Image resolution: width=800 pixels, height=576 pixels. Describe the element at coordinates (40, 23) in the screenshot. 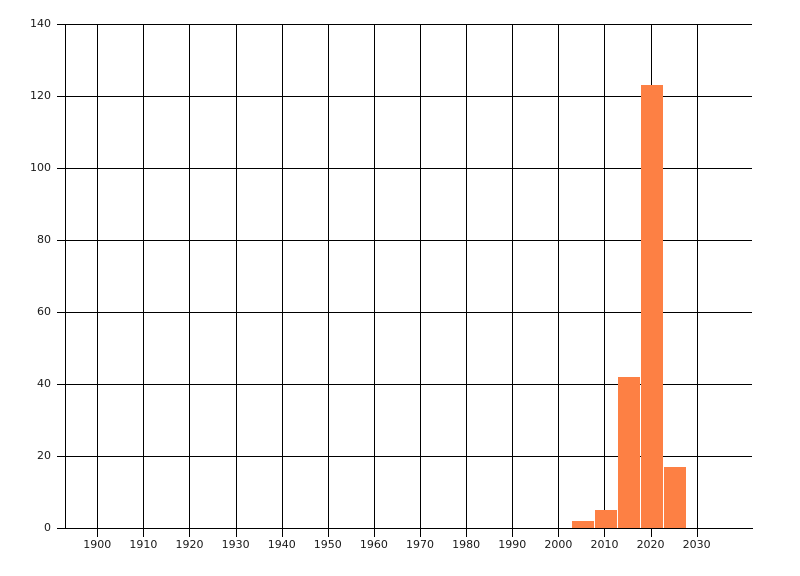

I see `y-tick-label: 140` at that location.